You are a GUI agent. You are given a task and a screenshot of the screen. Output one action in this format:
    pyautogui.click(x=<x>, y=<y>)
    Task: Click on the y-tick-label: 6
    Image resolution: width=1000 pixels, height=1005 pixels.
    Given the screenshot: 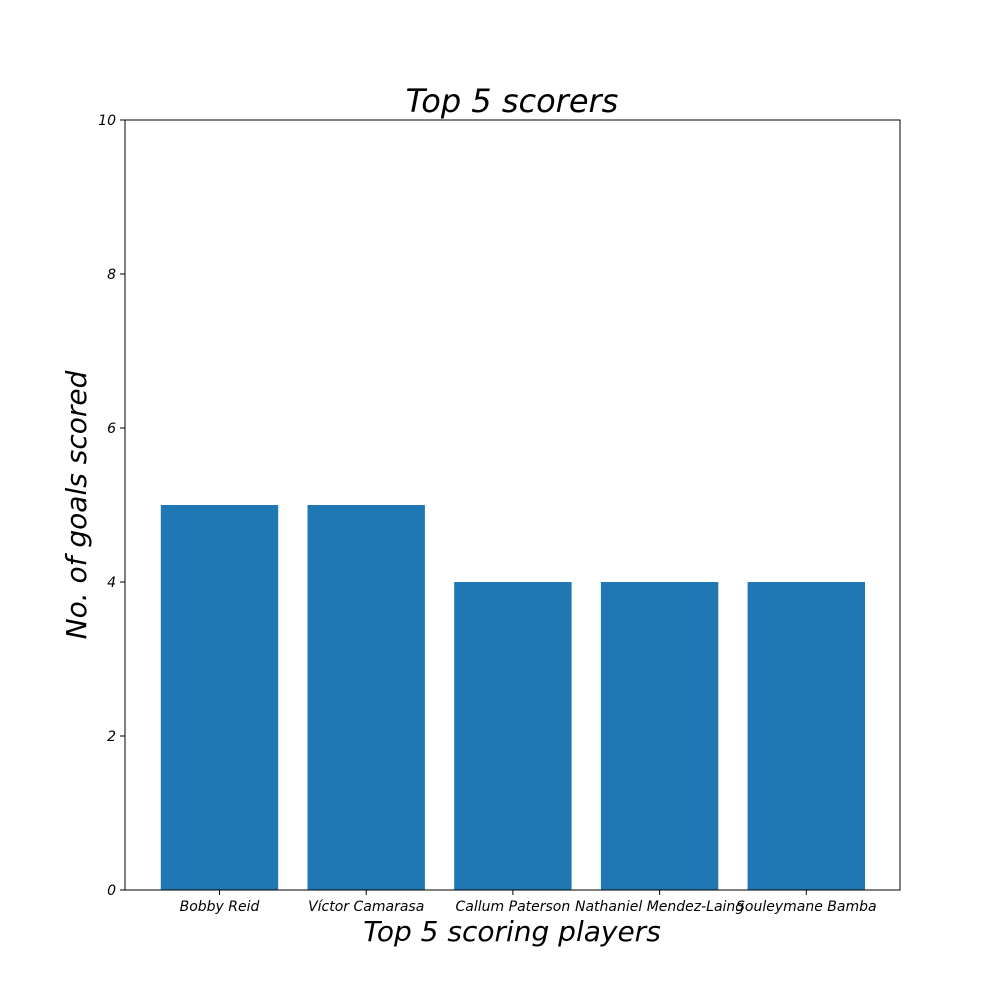 What is the action you would take?
    pyautogui.click(x=111, y=429)
    